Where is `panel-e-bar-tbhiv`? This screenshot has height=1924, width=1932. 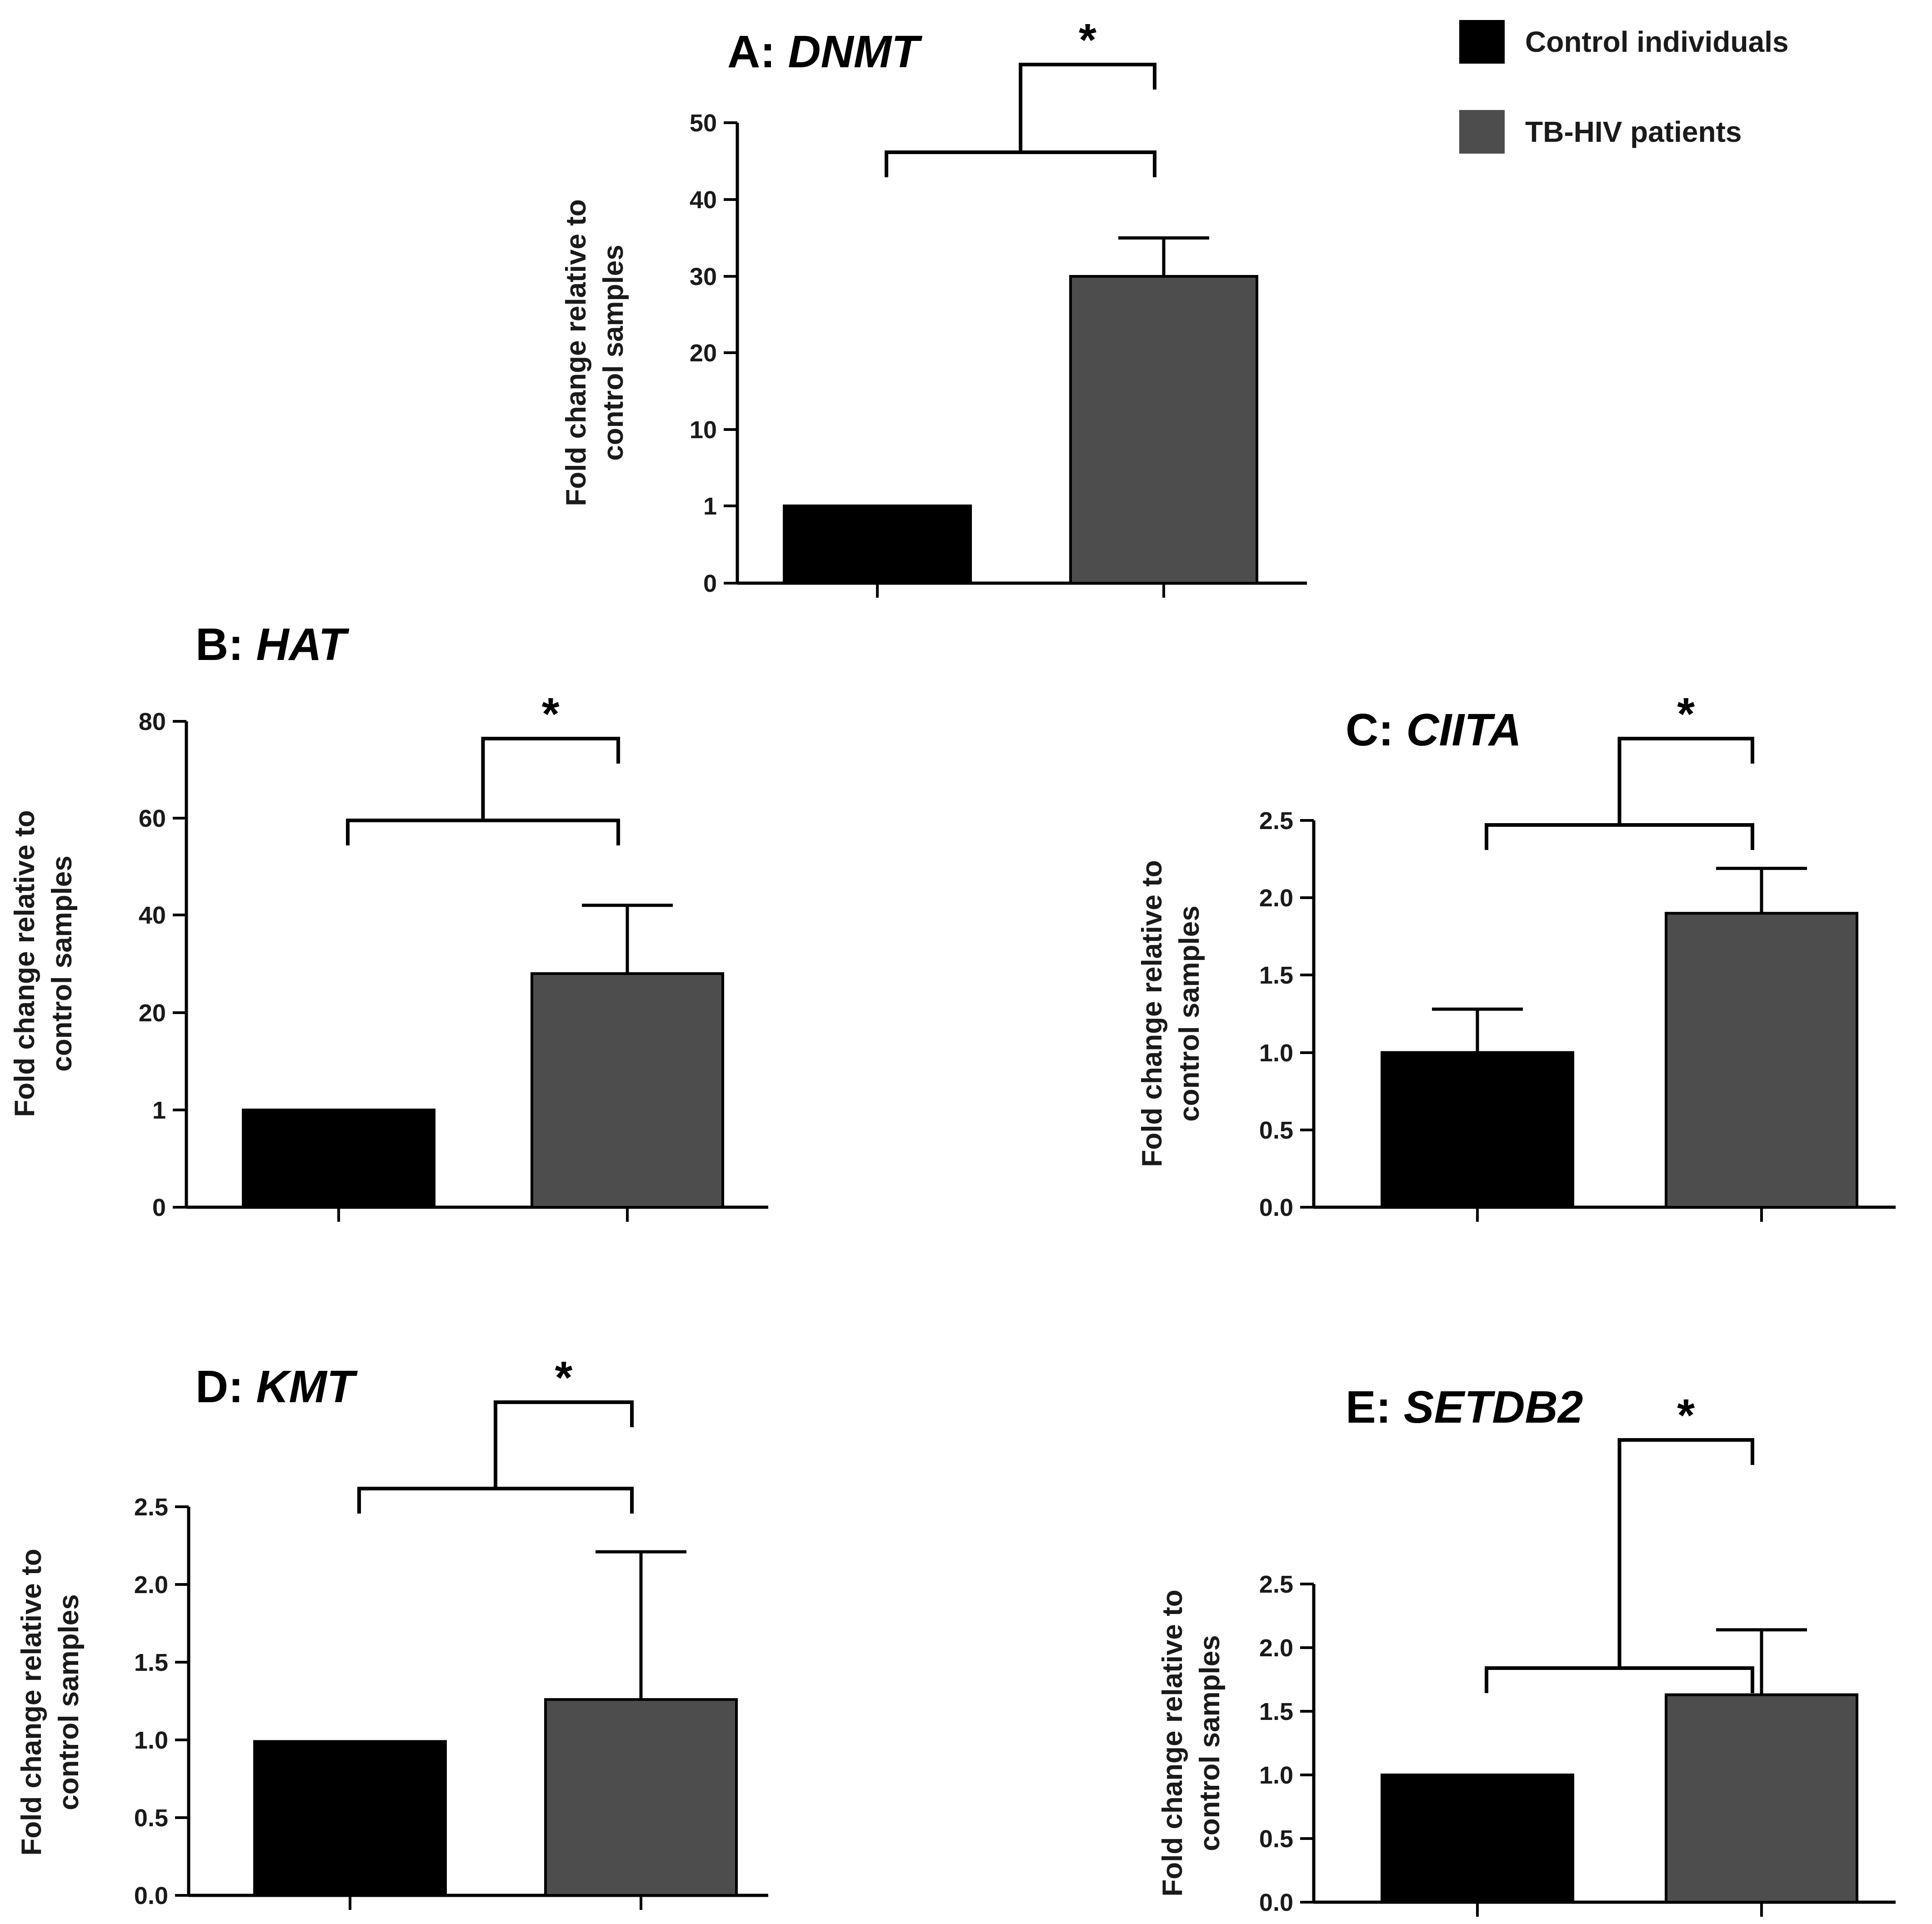 panel-e-bar-tbhiv is located at coordinates (1761, 1798).